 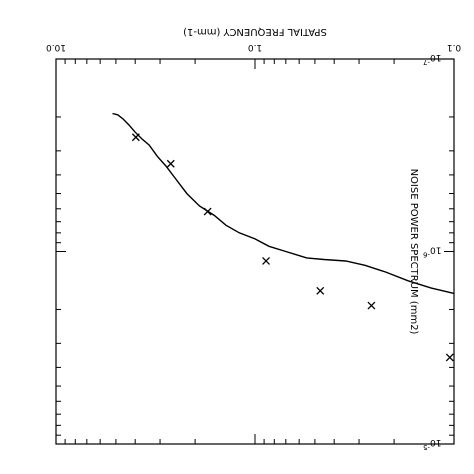 I want to click on y-tick-labels: 10⁻⁷ 10⁻⁶ 10⁻⁵, so click(x=431, y=251).